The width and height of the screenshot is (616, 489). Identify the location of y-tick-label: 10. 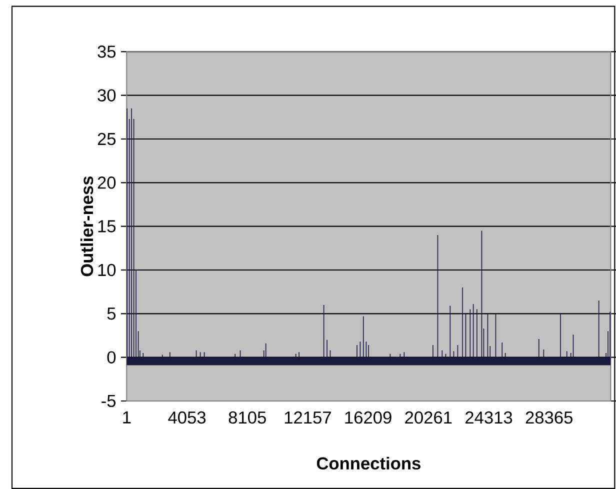
(107, 270).